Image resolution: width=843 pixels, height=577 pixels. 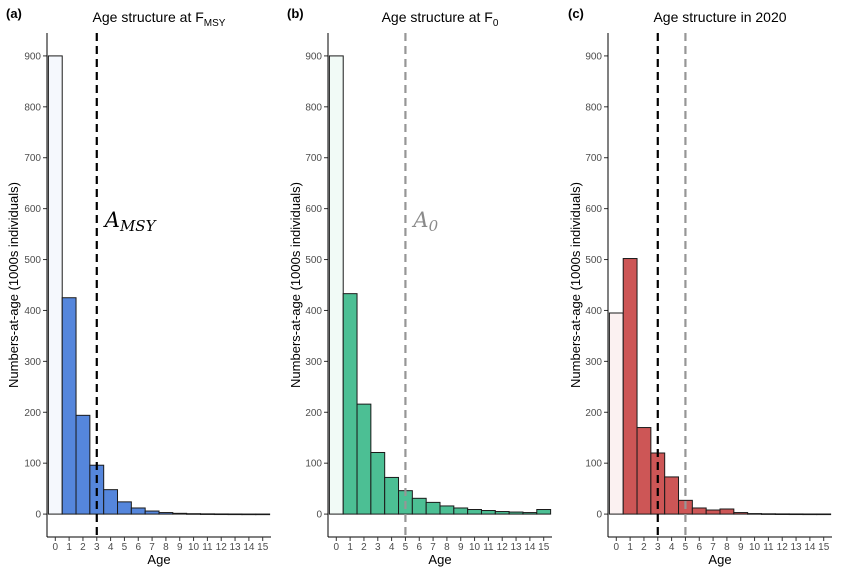 I want to click on panel-title: Age structure at F0, so click(x=440, y=19).